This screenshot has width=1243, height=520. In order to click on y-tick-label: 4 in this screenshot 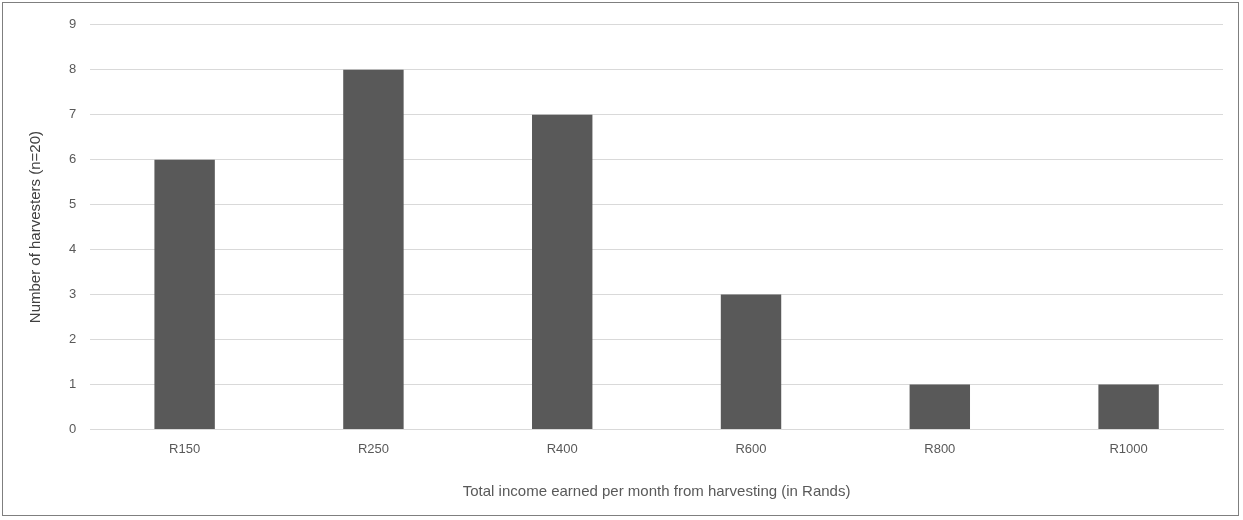, I will do `click(73, 249)`.